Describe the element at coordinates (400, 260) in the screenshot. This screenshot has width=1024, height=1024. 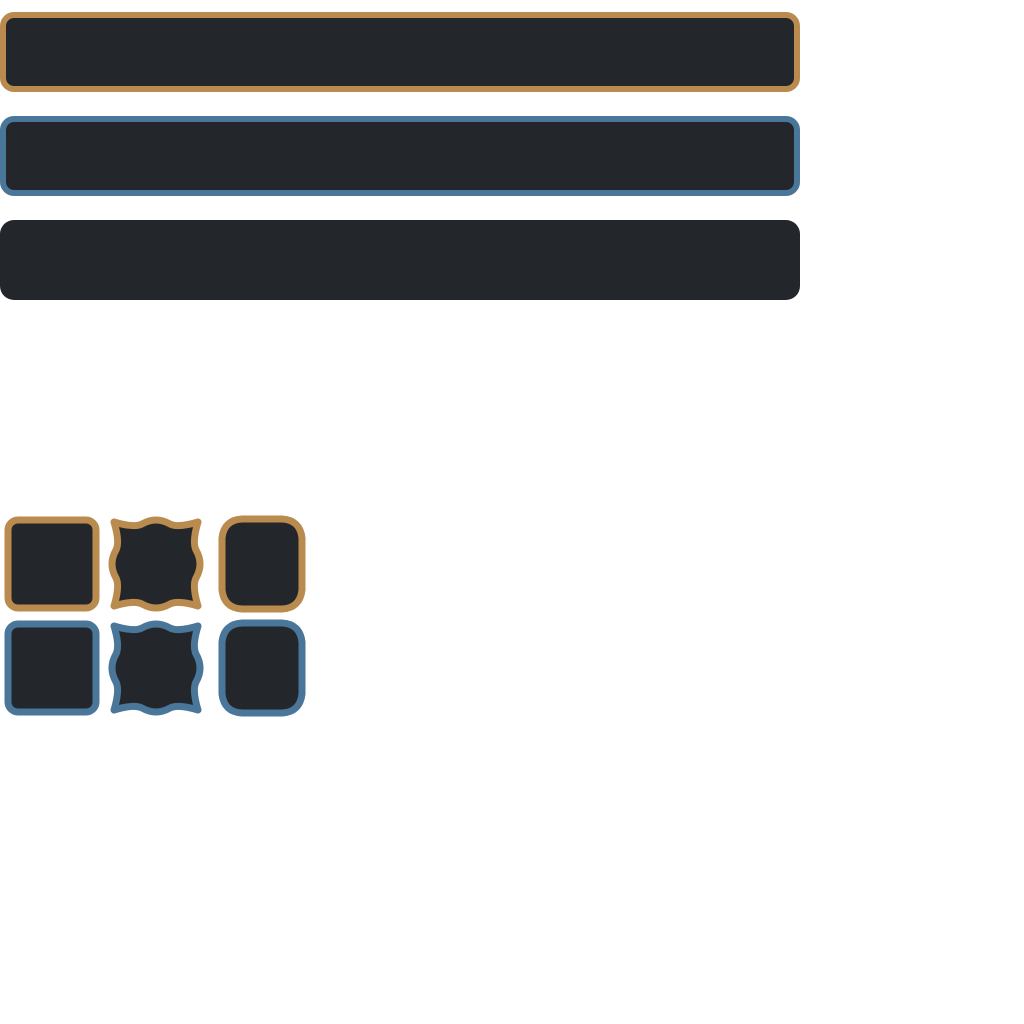
I see `bar-no-border` at that location.